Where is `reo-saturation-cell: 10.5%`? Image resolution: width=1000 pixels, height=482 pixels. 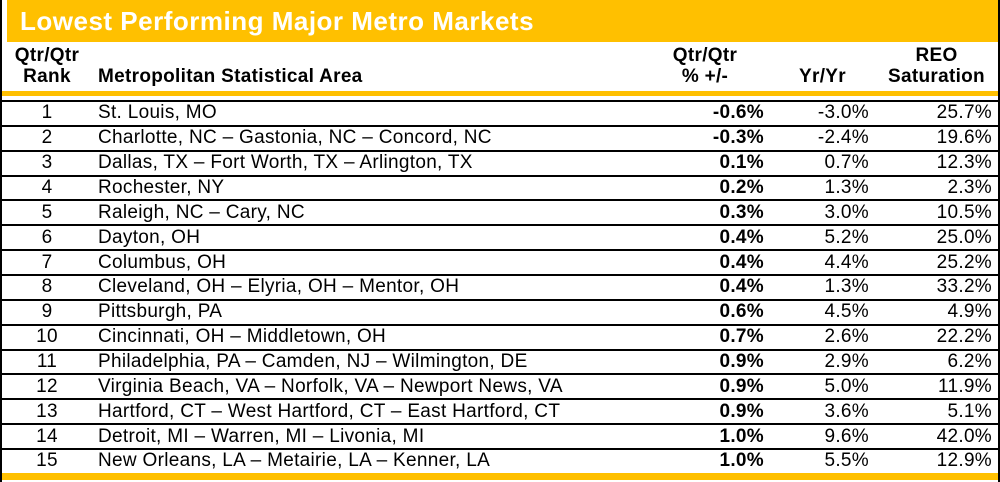 reo-saturation-cell: 10.5% is located at coordinates (964, 212).